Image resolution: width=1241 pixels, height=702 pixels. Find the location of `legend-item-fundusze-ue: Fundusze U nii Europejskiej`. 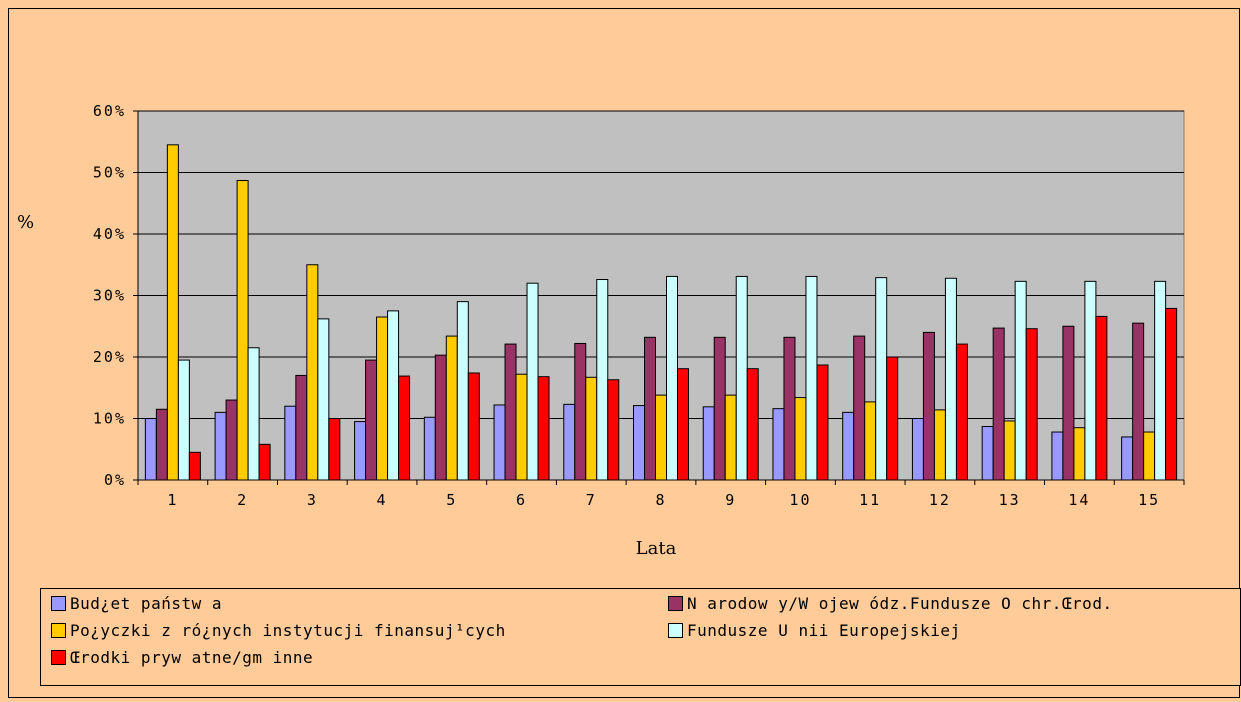

legend-item-fundusze-ue: Fundusze U nii Europejskiej is located at coordinates (814, 630).